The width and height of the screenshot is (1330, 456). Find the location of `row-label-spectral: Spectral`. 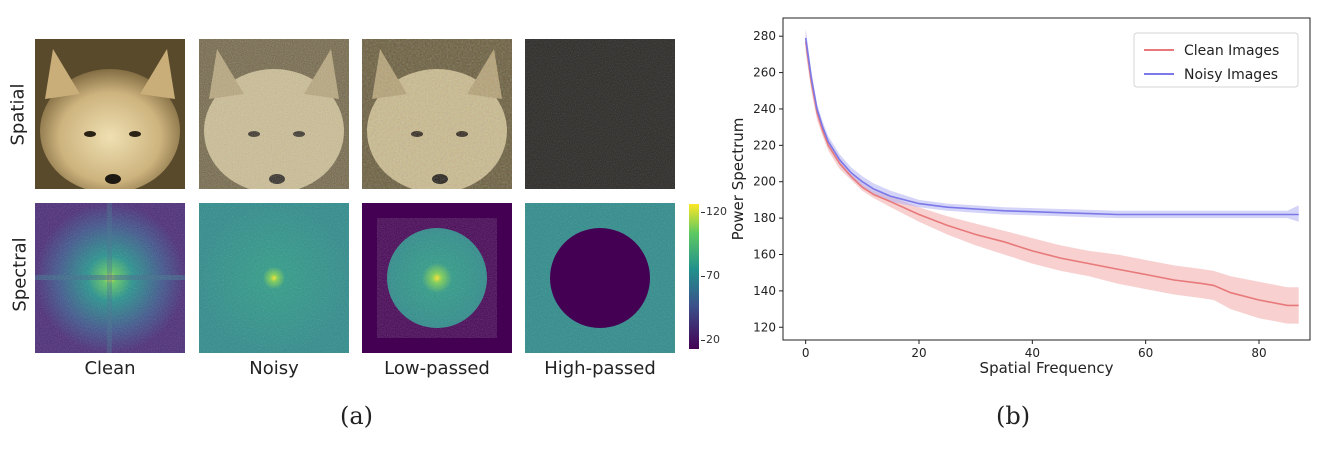

row-label-spectral: Spectral is located at coordinates (20, 274).